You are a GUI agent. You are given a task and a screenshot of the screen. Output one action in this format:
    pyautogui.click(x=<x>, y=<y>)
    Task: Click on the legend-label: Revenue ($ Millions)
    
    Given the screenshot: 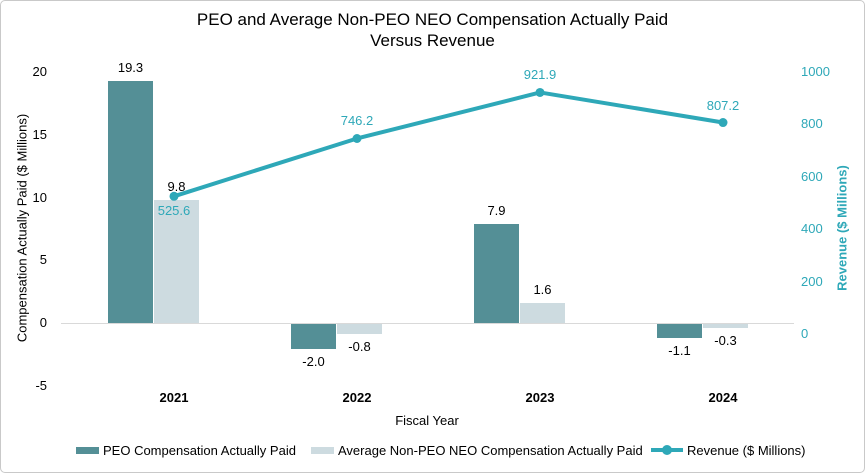 What is the action you would take?
    pyautogui.click(x=746, y=450)
    